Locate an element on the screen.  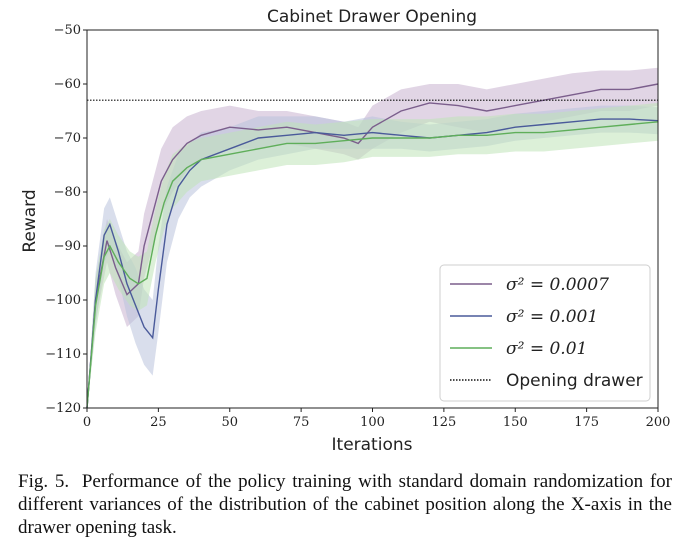
caption-label: Fig. 5. is located at coordinates (44, 481).